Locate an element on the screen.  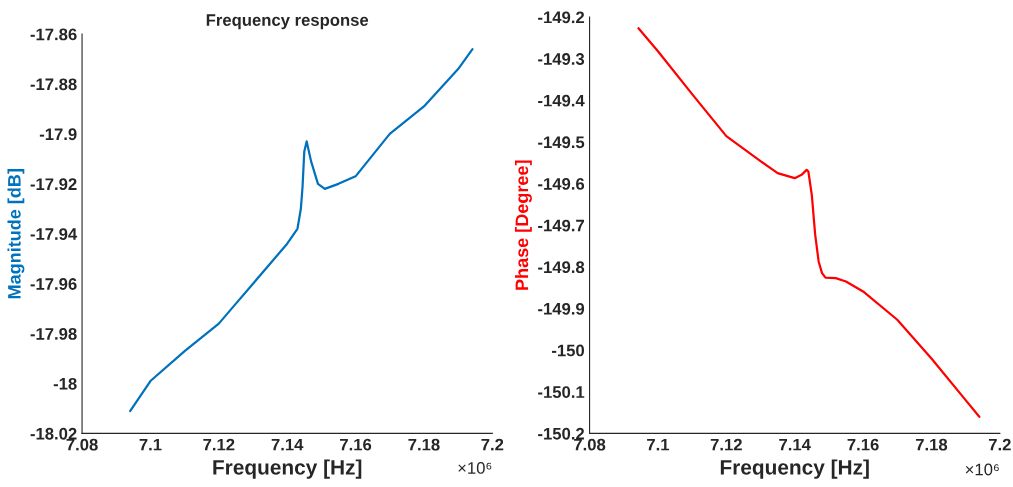
y-tick-label: -149.2 is located at coordinates (561, 17).